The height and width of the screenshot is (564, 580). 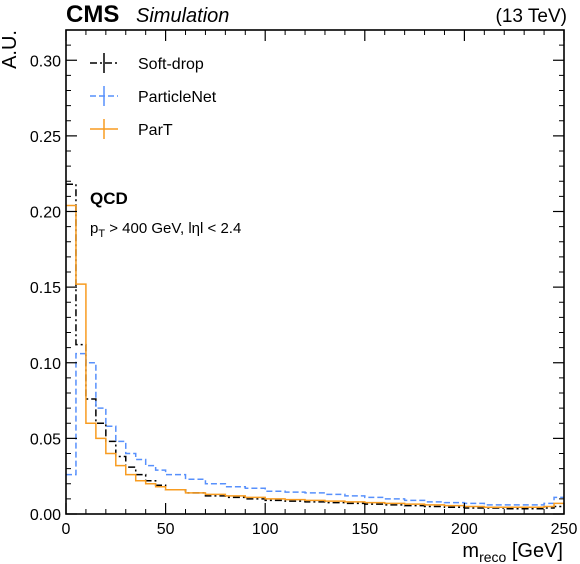 I want to click on pt-subscript: T, so click(x=101, y=234).